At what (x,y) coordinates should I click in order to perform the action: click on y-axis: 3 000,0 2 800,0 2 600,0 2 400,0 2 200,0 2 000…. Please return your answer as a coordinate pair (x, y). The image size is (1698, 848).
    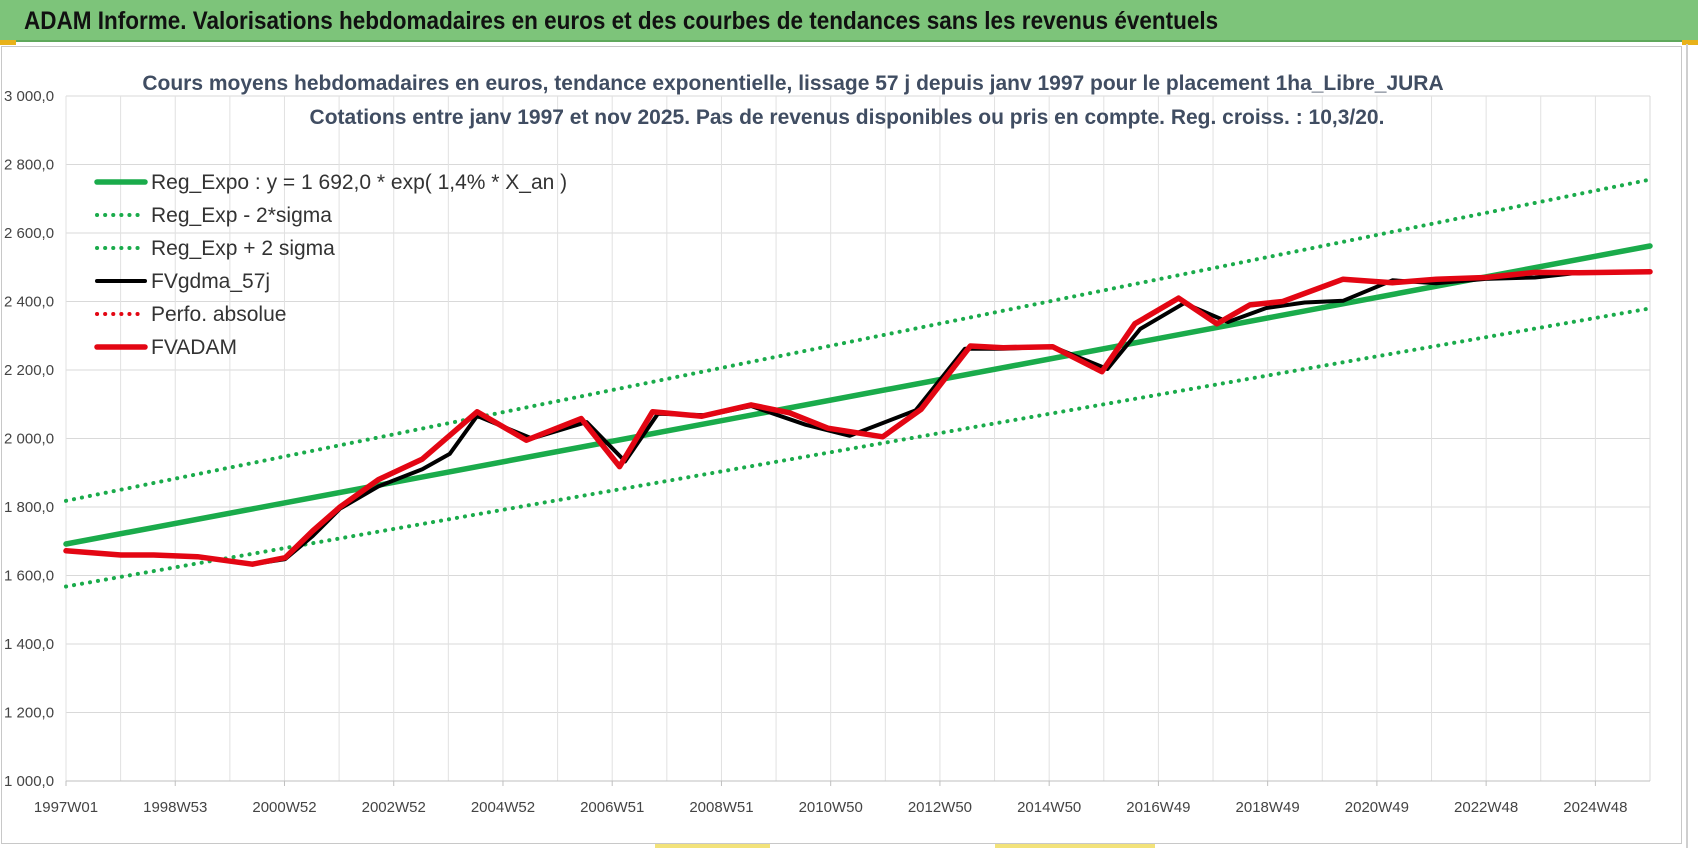
    Looking at the image, I should click on (29, 439).